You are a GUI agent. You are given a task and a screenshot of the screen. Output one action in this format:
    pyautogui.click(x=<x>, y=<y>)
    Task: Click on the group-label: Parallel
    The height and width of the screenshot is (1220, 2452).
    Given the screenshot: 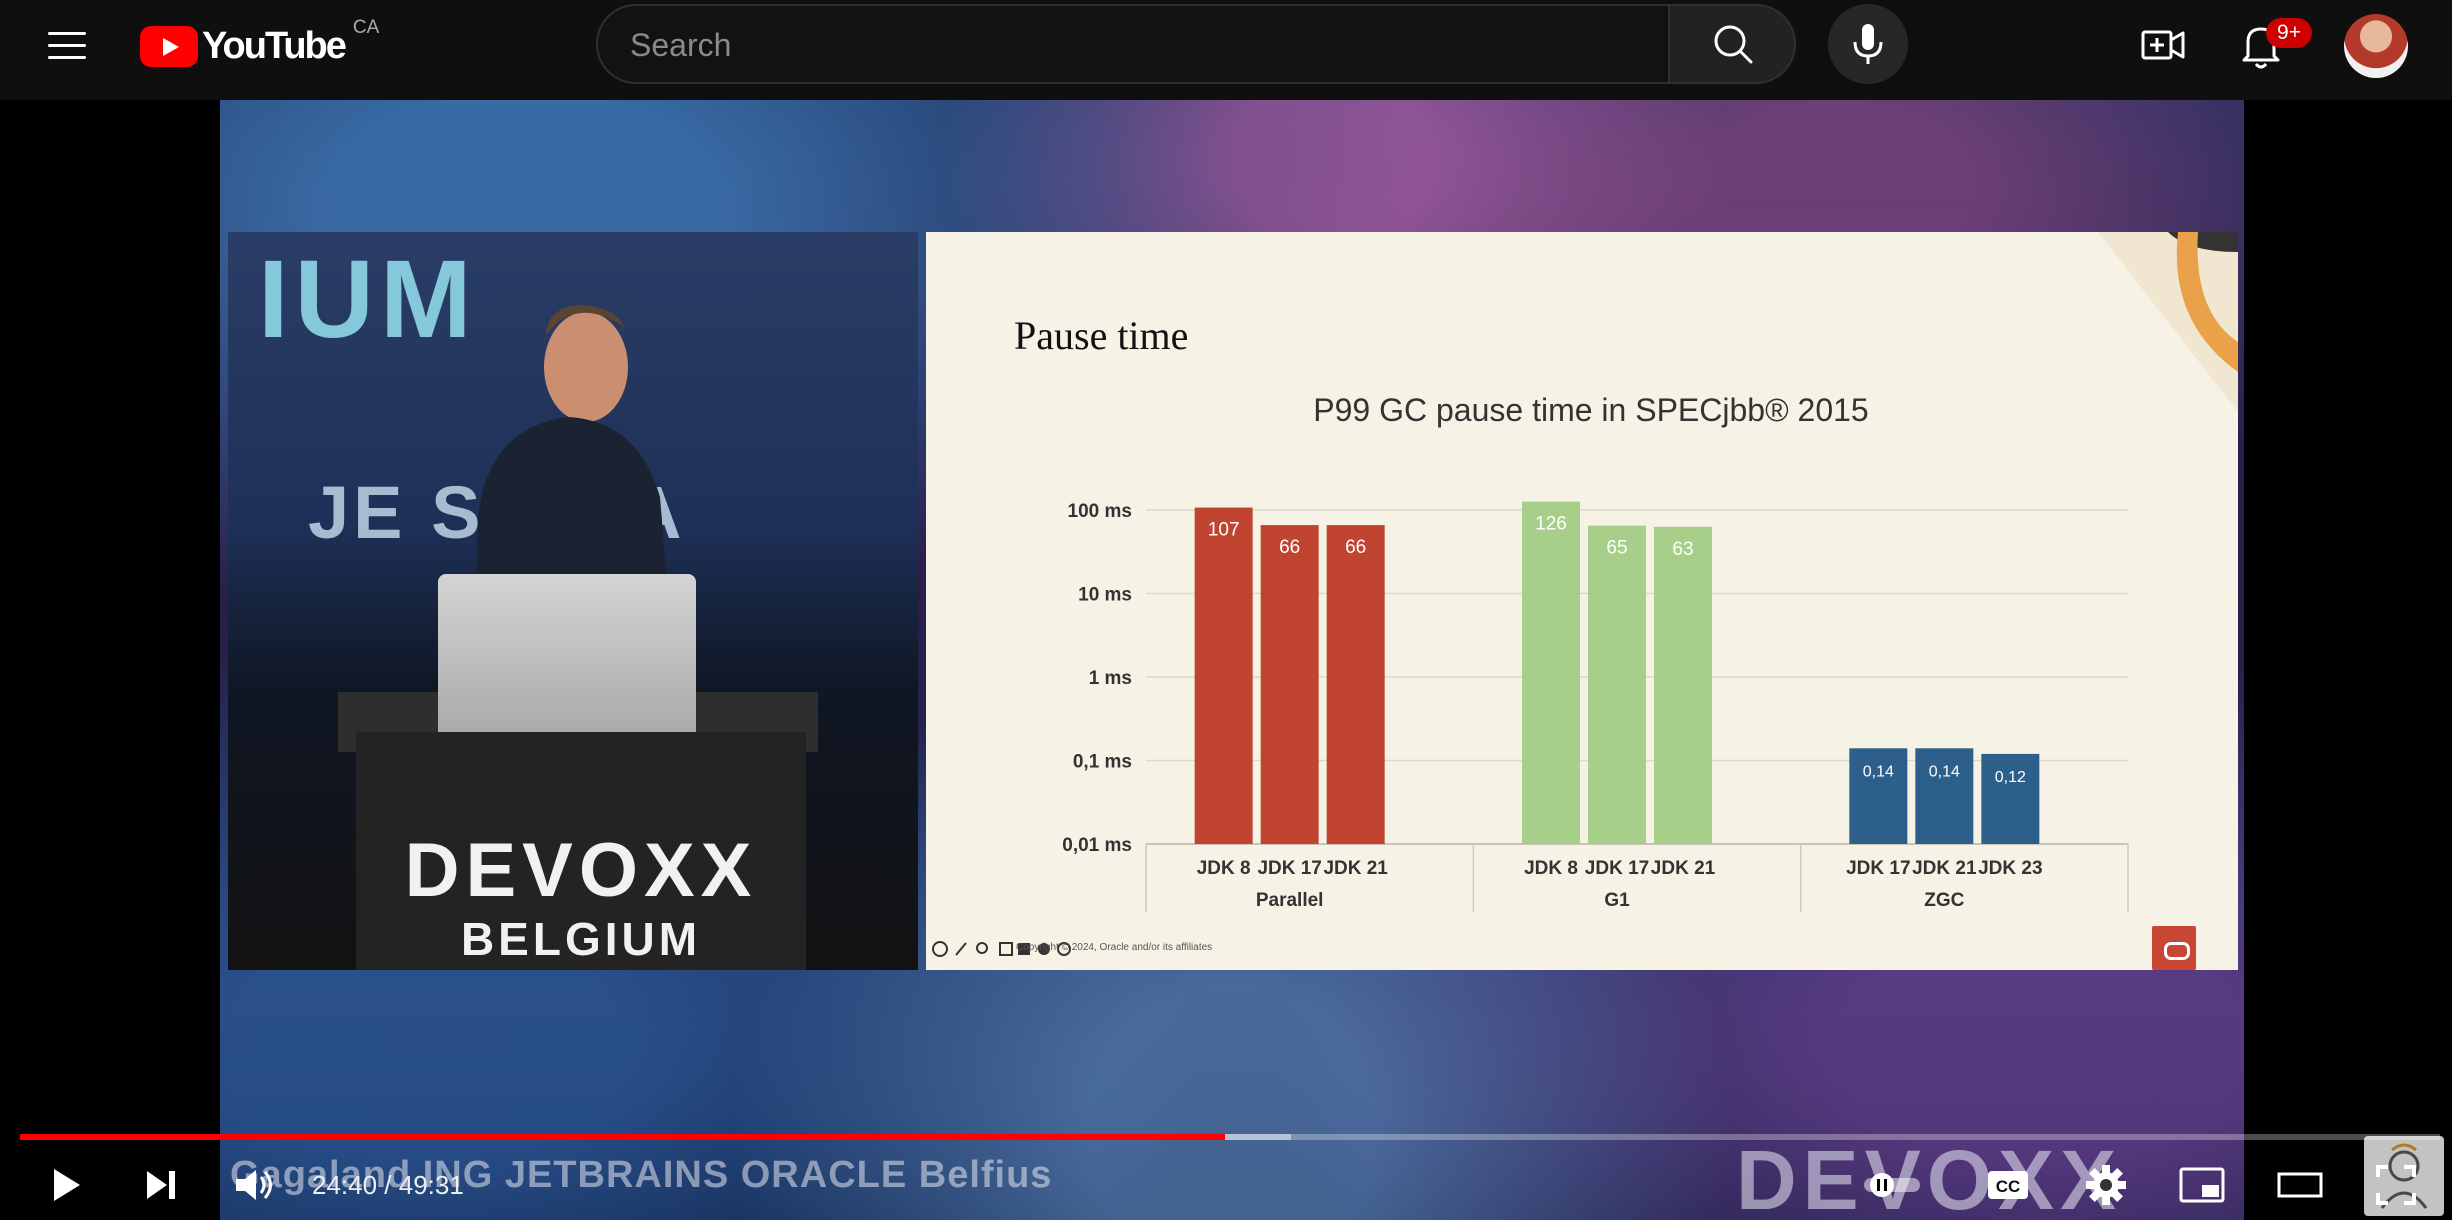 What is the action you would take?
    pyautogui.click(x=1290, y=900)
    